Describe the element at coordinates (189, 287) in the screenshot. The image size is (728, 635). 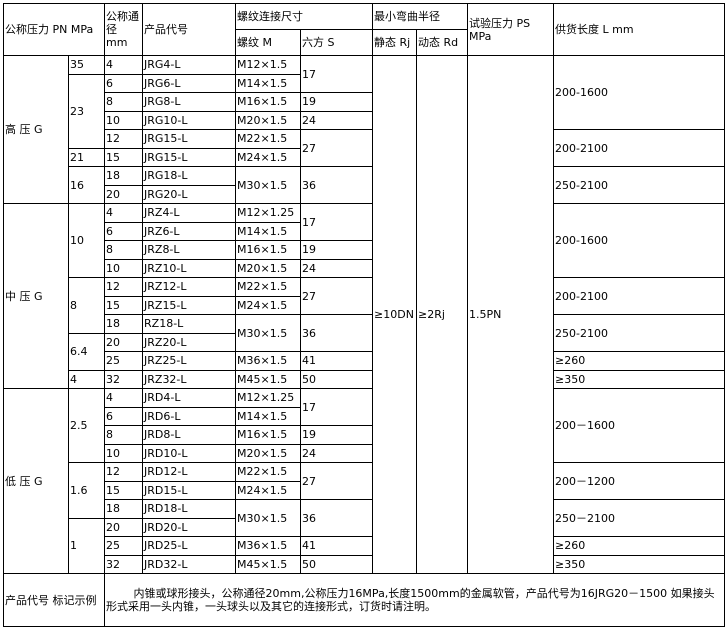
I see `product-code: JRZ12-L` at that location.